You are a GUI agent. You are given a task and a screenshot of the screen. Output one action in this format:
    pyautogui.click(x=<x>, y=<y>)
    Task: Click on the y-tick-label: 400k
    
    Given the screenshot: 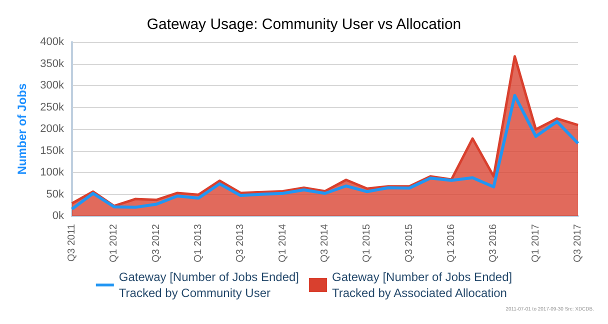 What is the action you would take?
    pyautogui.click(x=52, y=42)
    